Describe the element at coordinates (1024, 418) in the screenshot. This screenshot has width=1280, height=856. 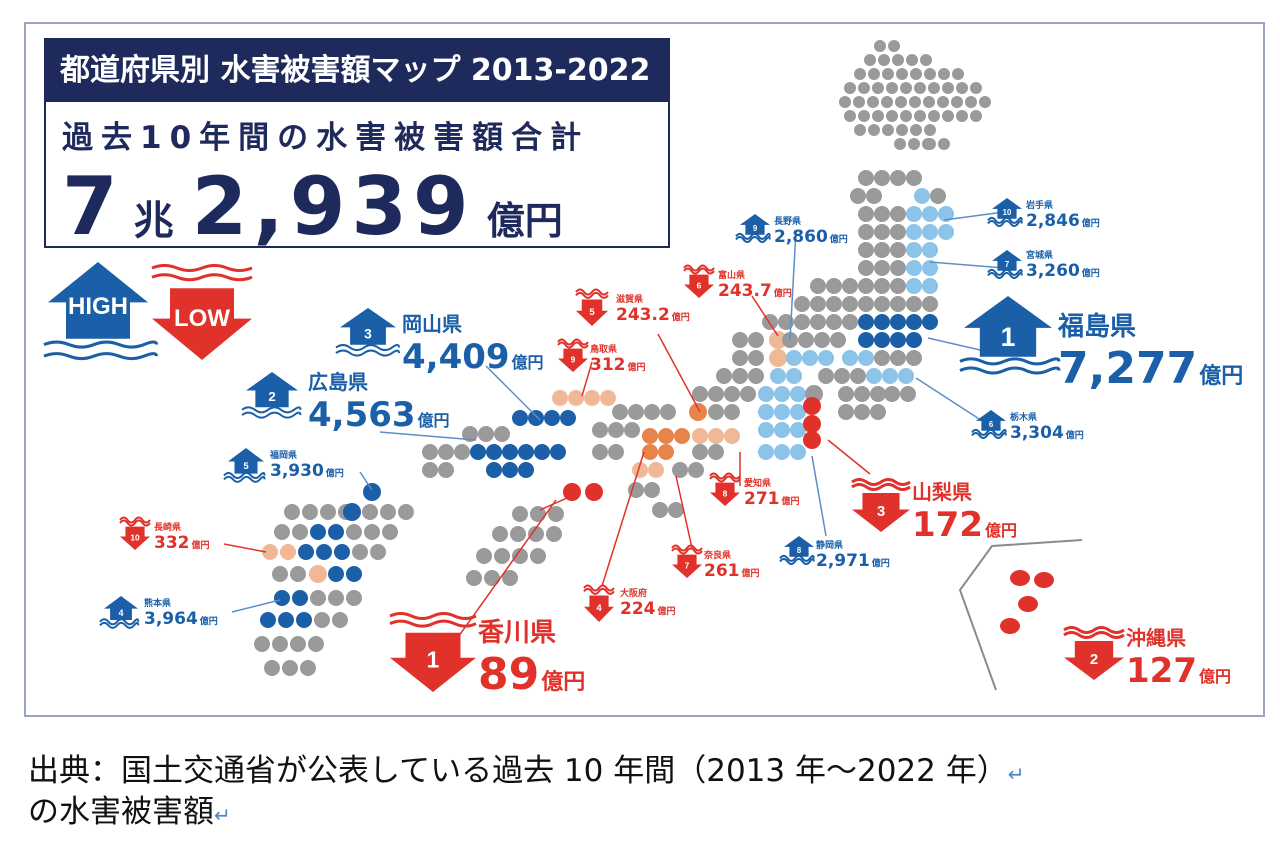
I see `pref-name: 栃木県` at that location.